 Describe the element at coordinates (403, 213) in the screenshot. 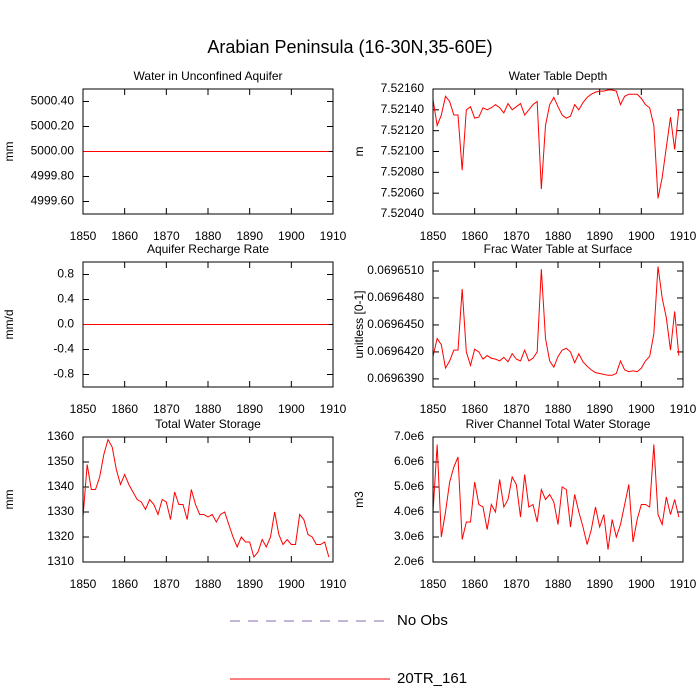

I see `y-tick-label: 7.52040` at that location.